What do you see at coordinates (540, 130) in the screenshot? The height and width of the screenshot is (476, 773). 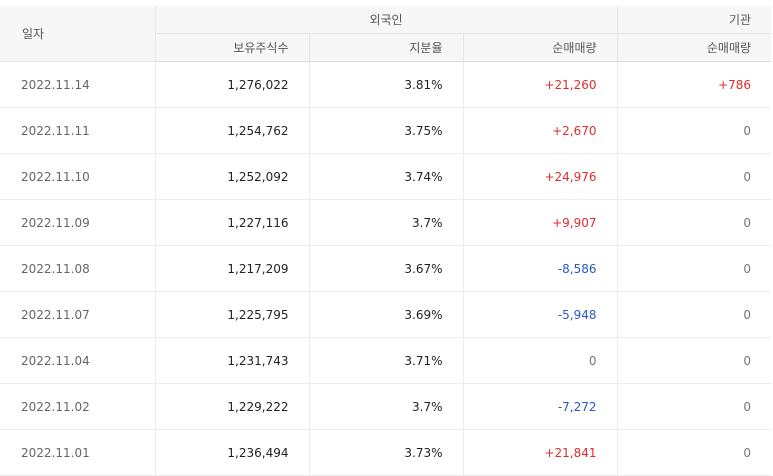 I see `foreign-net-volume-cell: +2,670` at bounding box center [540, 130].